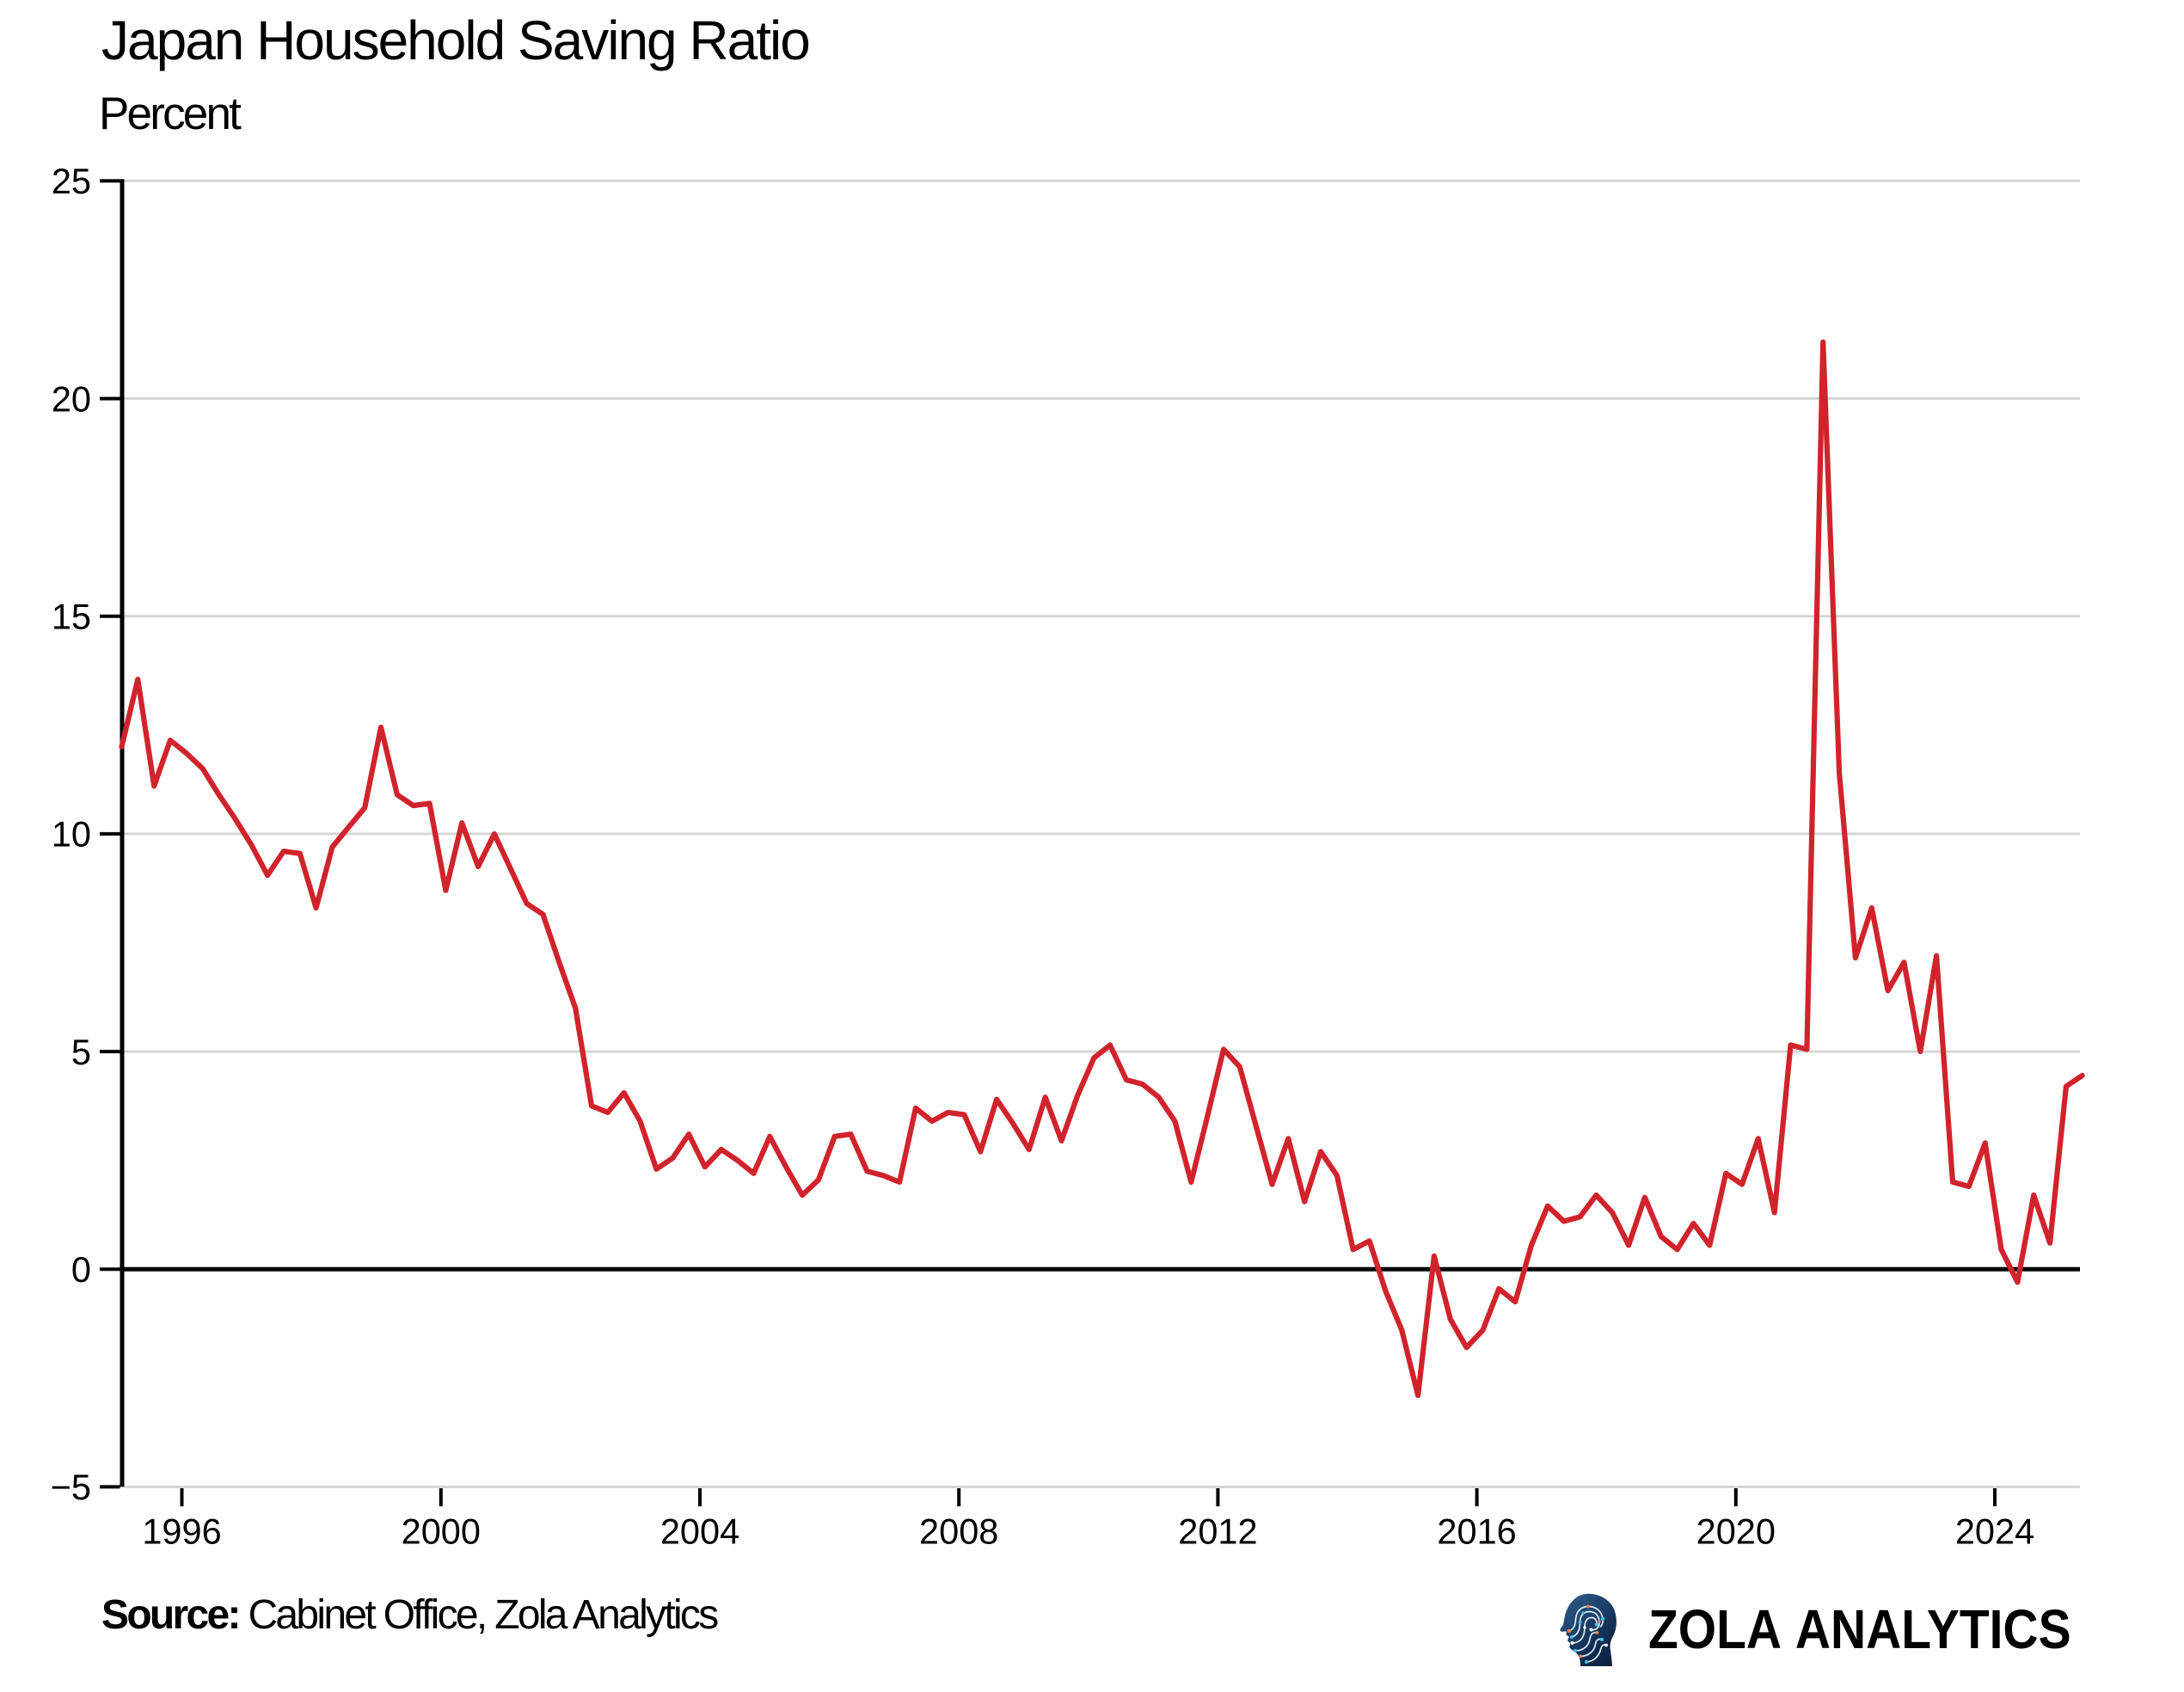 The height and width of the screenshot is (1692, 2184). I want to click on svg-text: 2024, so click(1994, 1531).